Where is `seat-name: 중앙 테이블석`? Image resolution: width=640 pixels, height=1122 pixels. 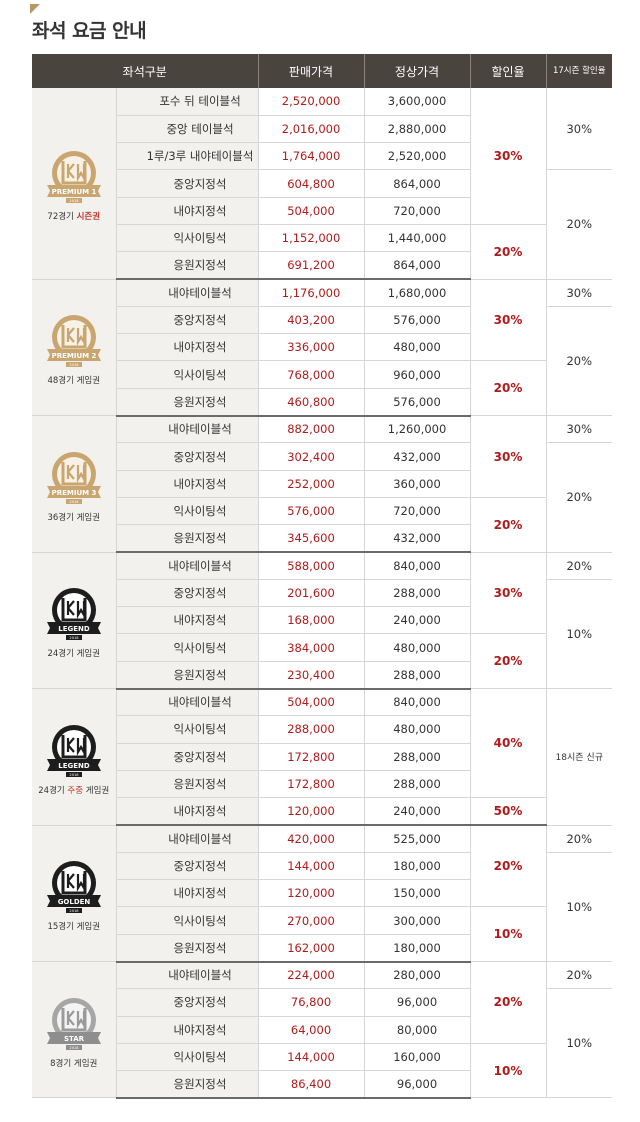 seat-name: 중앙 테이블석 is located at coordinates (187, 129).